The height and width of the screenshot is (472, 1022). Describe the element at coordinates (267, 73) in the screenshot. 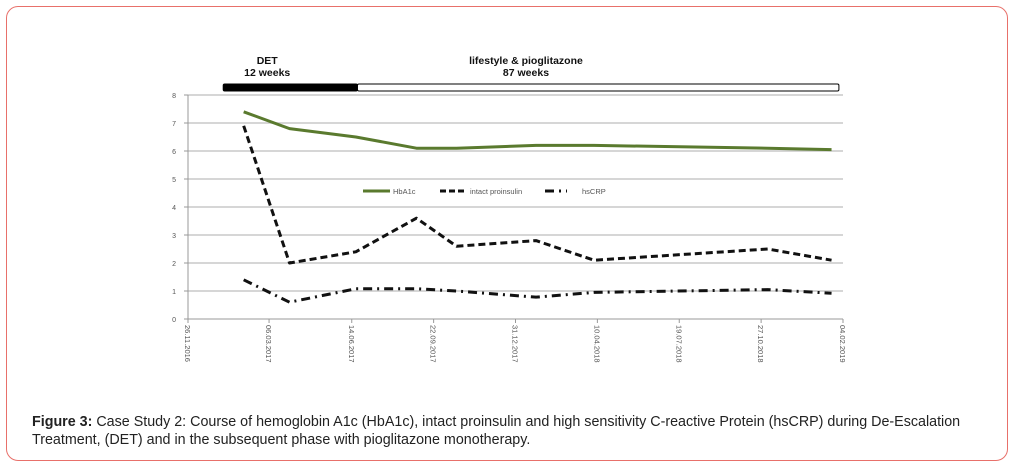

I see `phase-duration: 12 weeks` at that location.